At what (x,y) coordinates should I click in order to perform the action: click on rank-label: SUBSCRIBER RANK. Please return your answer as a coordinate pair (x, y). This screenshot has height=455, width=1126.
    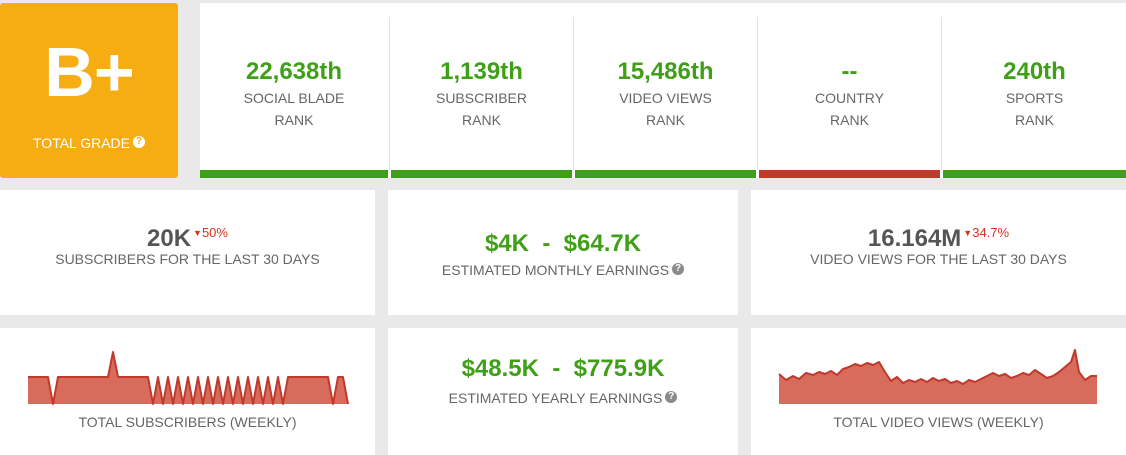
    Looking at the image, I should click on (481, 109).